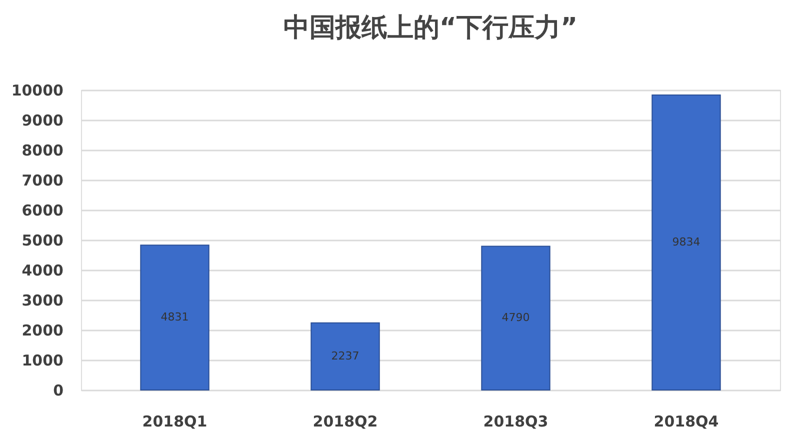  I want to click on data-label: 4831, so click(174, 317).